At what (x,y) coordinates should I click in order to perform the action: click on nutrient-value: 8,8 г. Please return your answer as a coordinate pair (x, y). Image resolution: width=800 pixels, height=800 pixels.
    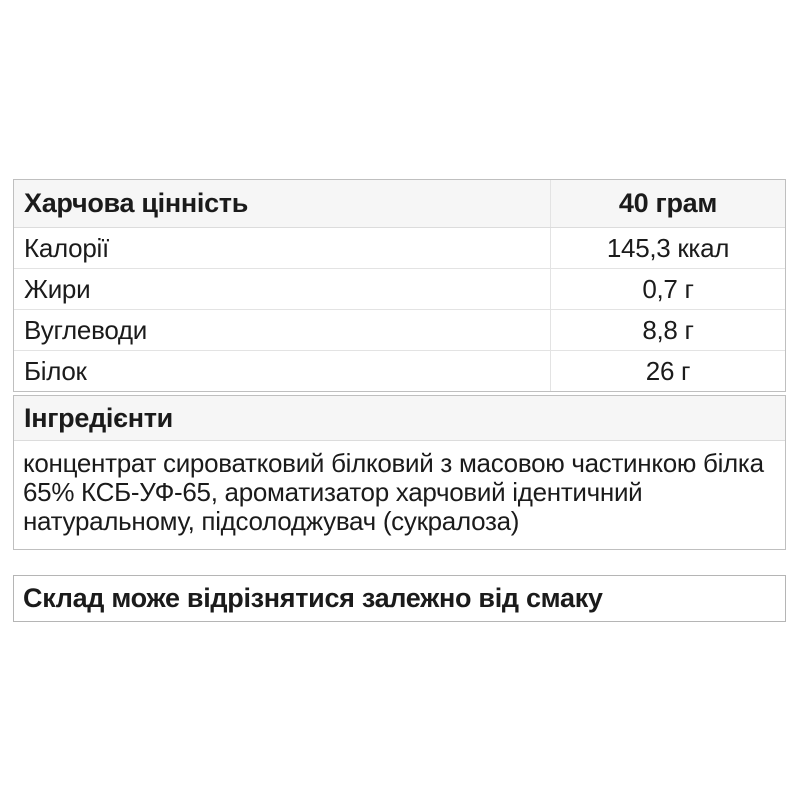
    Looking at the image, I should click on (667, 330).